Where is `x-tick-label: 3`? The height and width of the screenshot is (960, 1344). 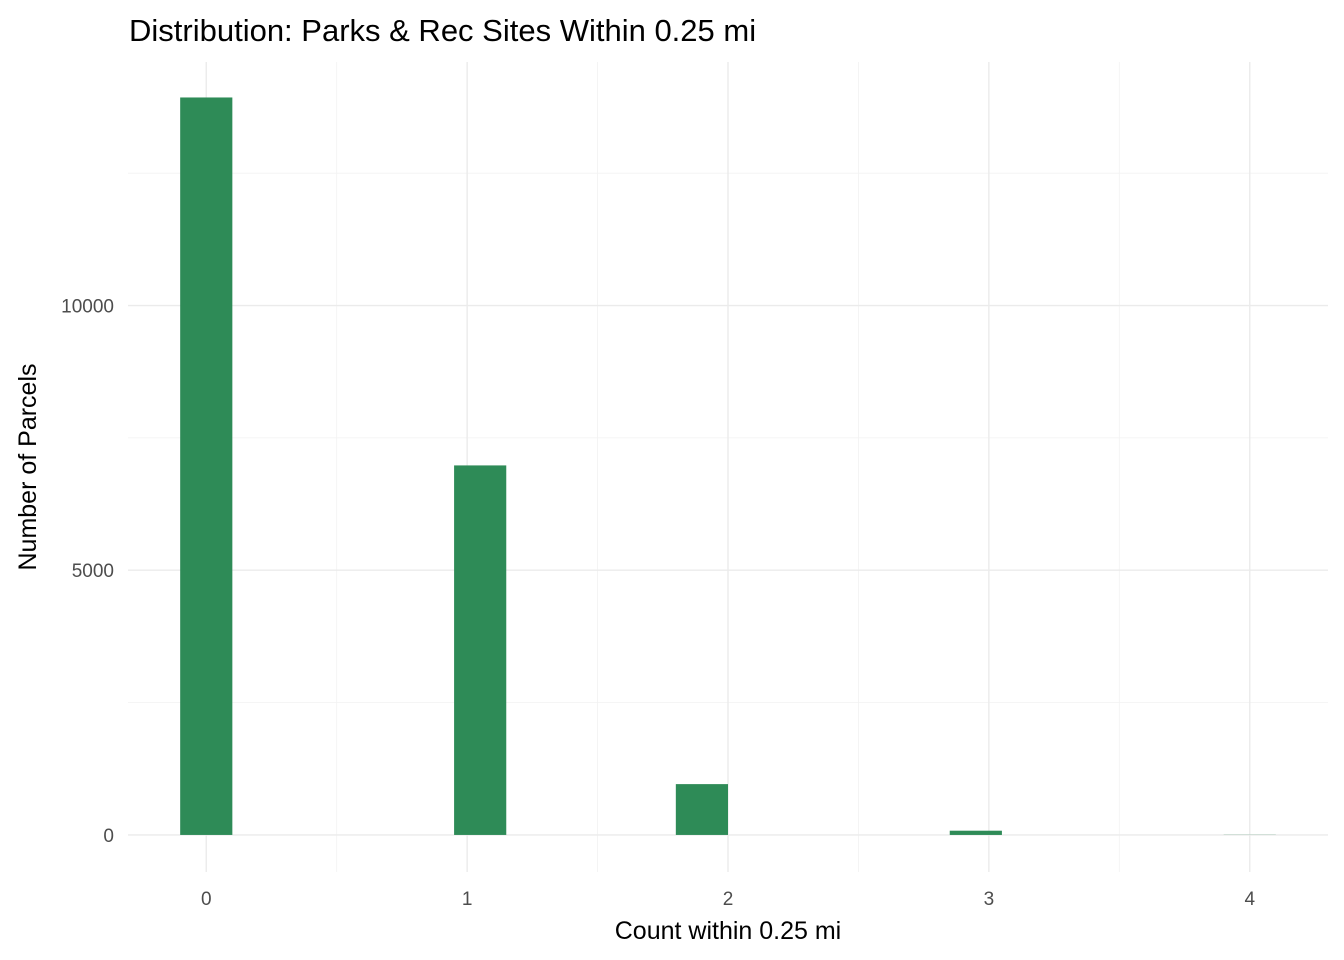
x-tick-label: 3 is located at coordinates (989, 899).